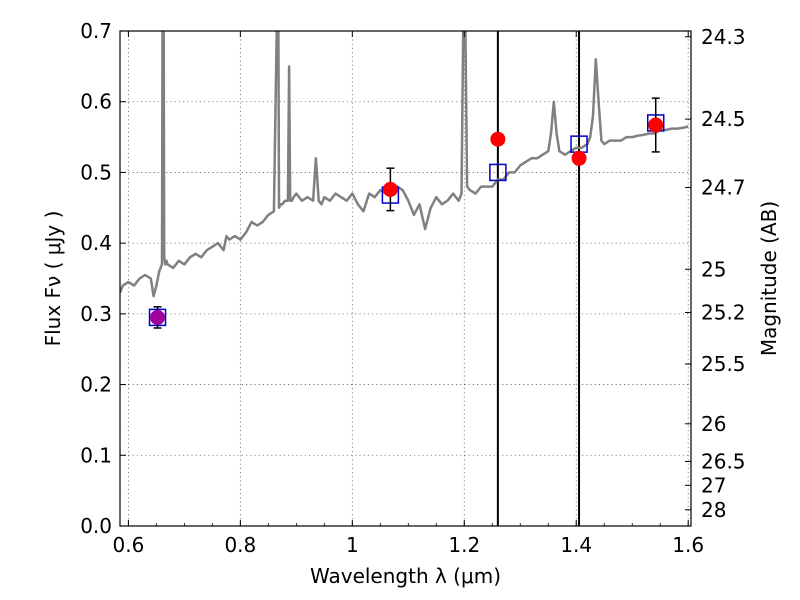 The image size is (800, 600). Describe the element at coordinates (723, 312) in the screenshot. I see `mag-tick-label: 25.2` at that location.